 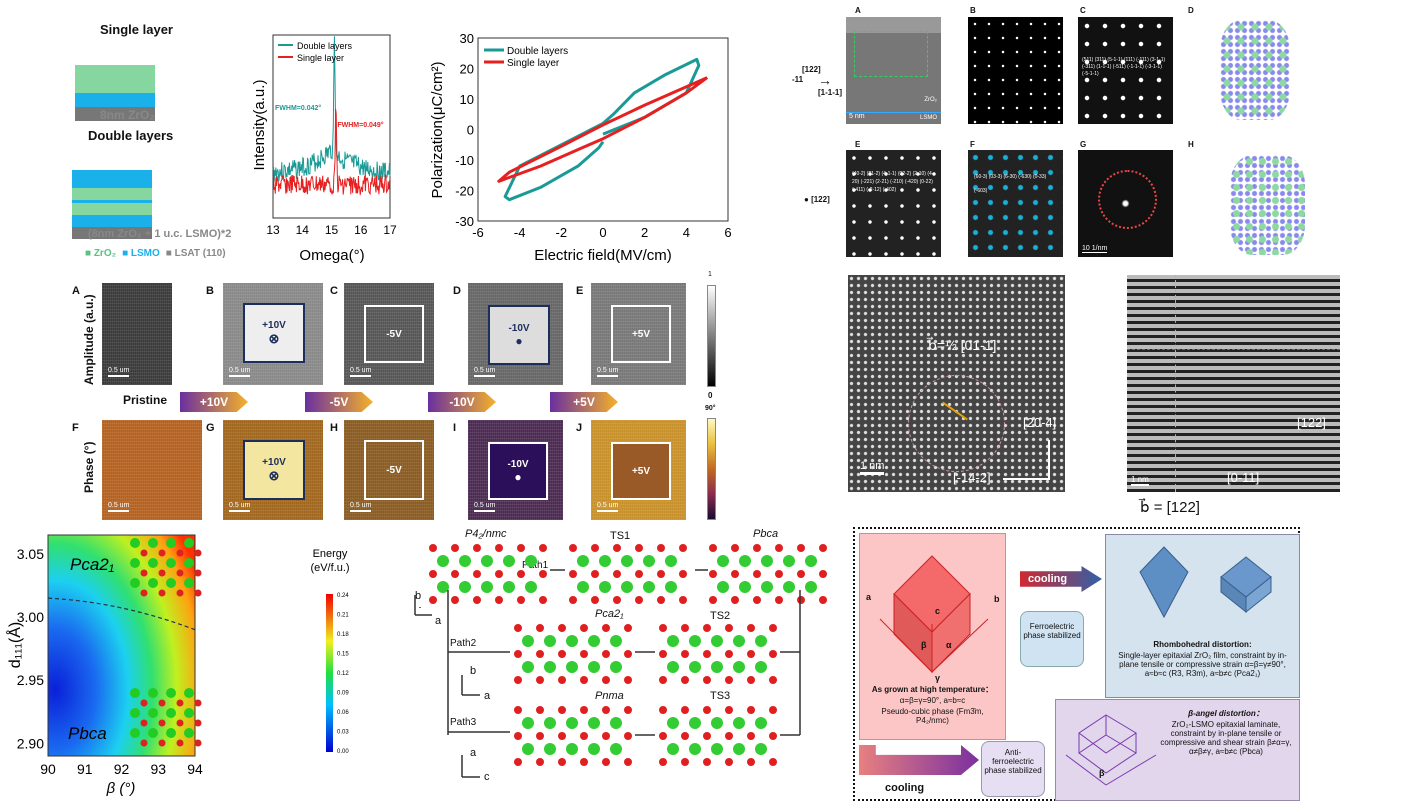 I want to click on voltage-arrow: +10V, so click(x=214, y=402).